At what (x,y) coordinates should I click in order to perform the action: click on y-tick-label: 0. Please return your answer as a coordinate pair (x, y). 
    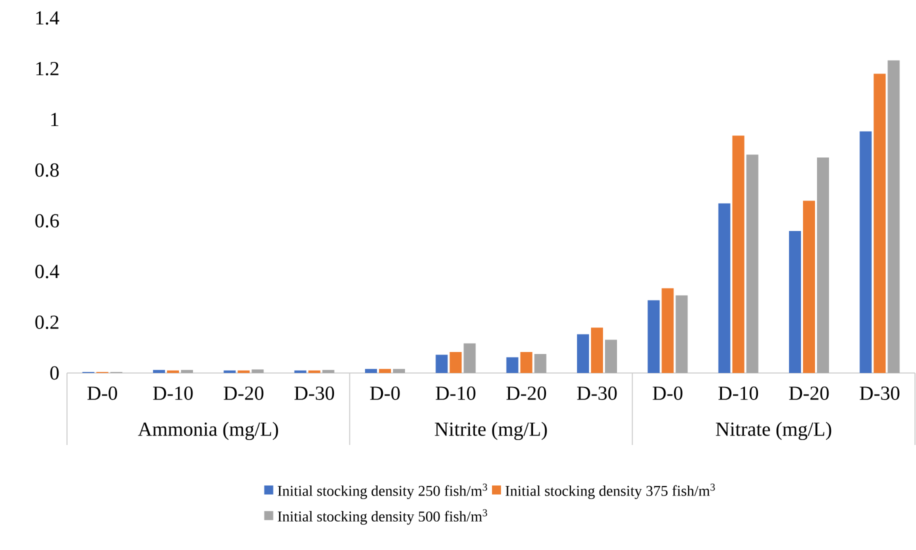
    Looking at the image, I should click on (54, 373).